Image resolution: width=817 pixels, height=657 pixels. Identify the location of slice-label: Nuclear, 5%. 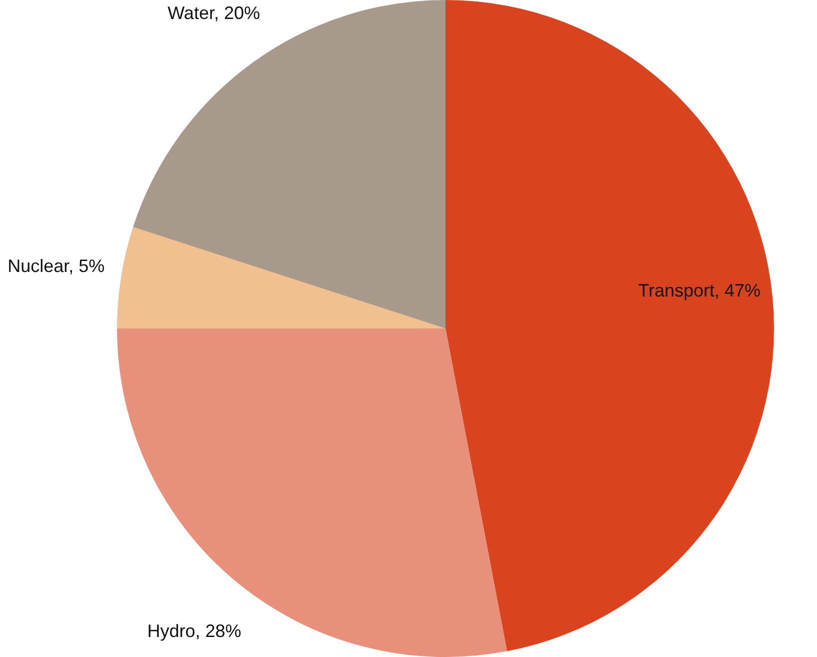
(56, 266).